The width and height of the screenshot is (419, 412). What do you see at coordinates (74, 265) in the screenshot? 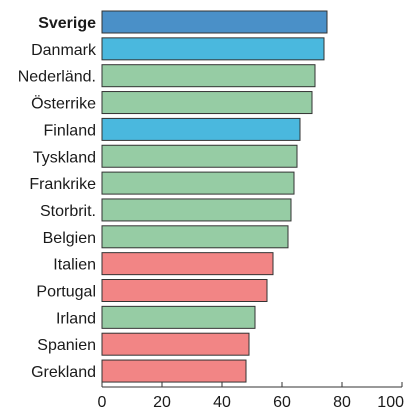
I see `category-label-italien: Italien` at bounding box center [74, 265].